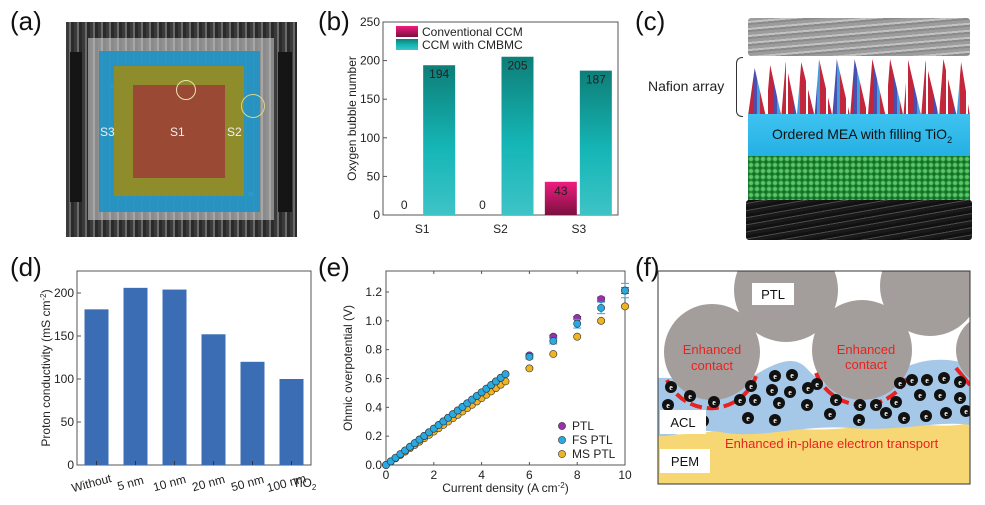  What do you see at coordinates (26, 21) in the screenshot?
I see `panel-label-a: (a)` at bounding box center [26, 21].